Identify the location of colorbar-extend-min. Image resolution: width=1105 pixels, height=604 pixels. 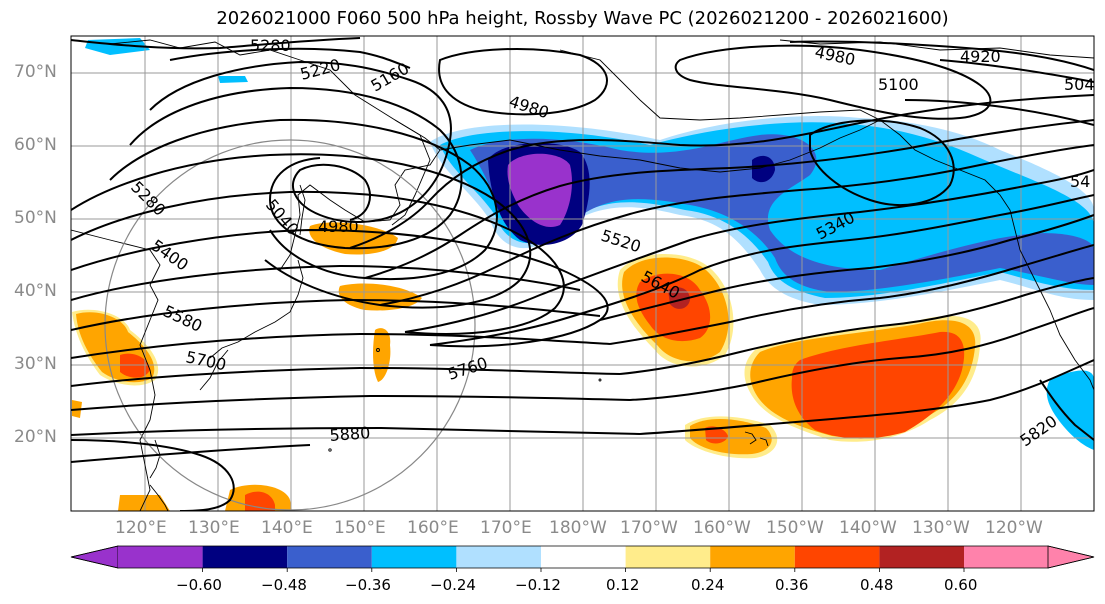
(94, 557).